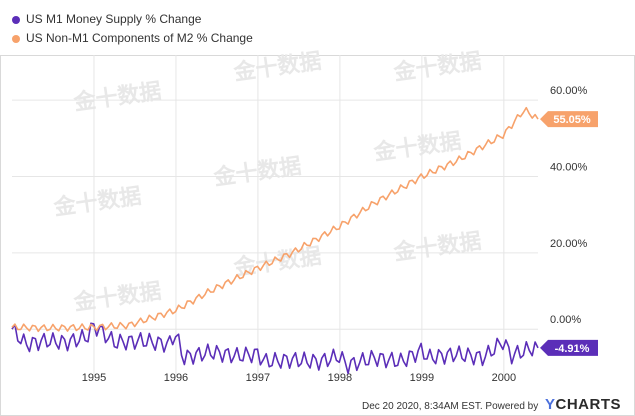 This screenshot has height=416, width=635. I want to click on watermark-0: 金十数据, so click(117, 97).